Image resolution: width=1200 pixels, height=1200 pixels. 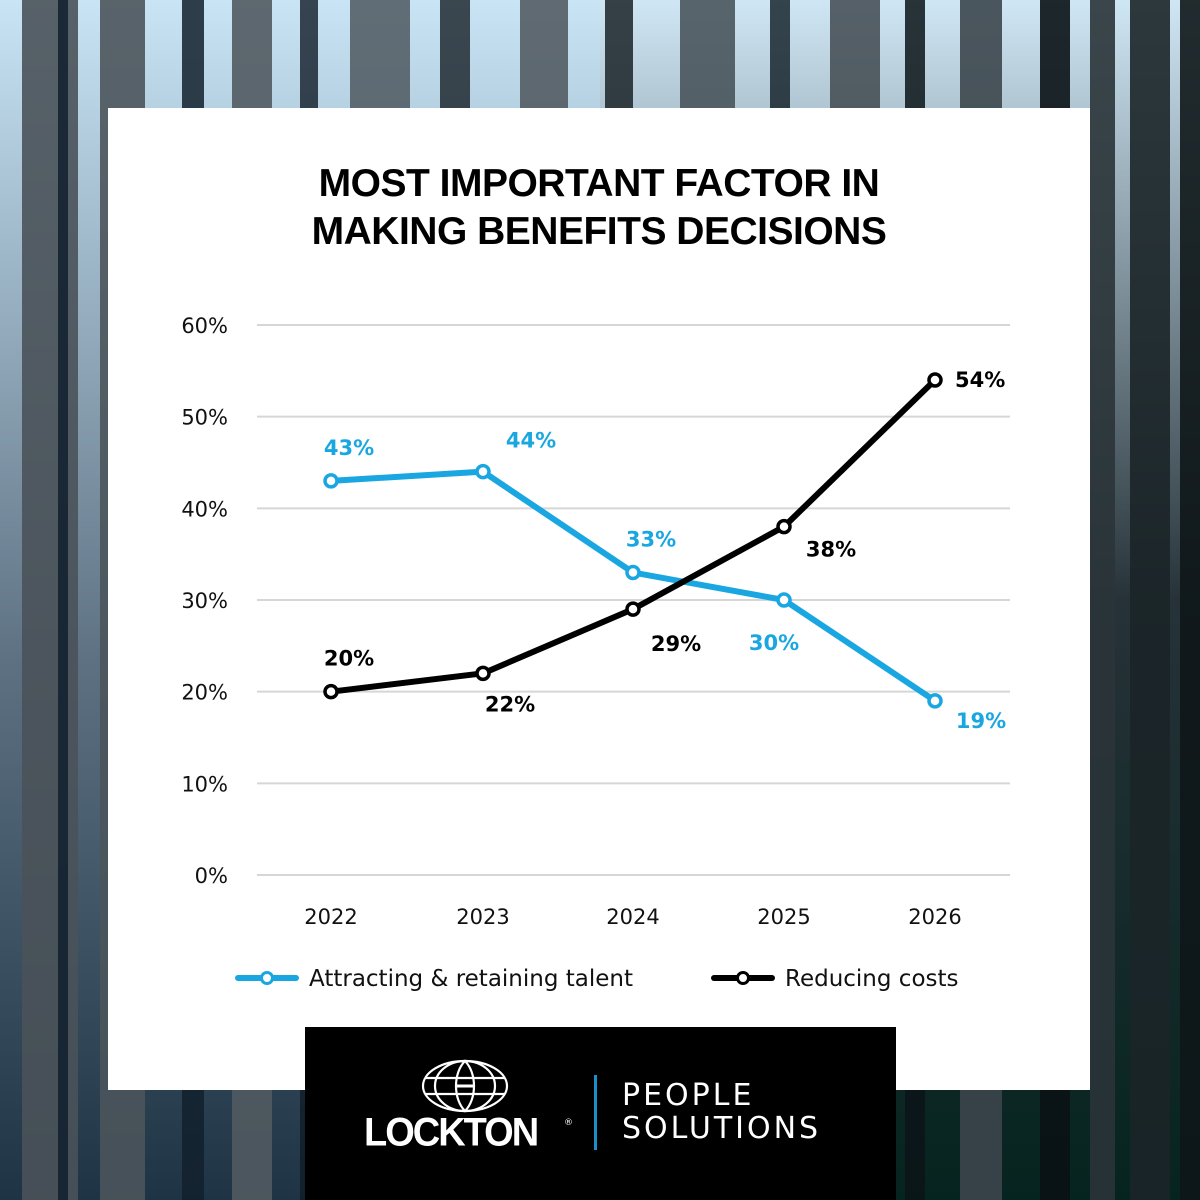 I want to click on x-tick-label: 2023, so click(x=482, y=917).